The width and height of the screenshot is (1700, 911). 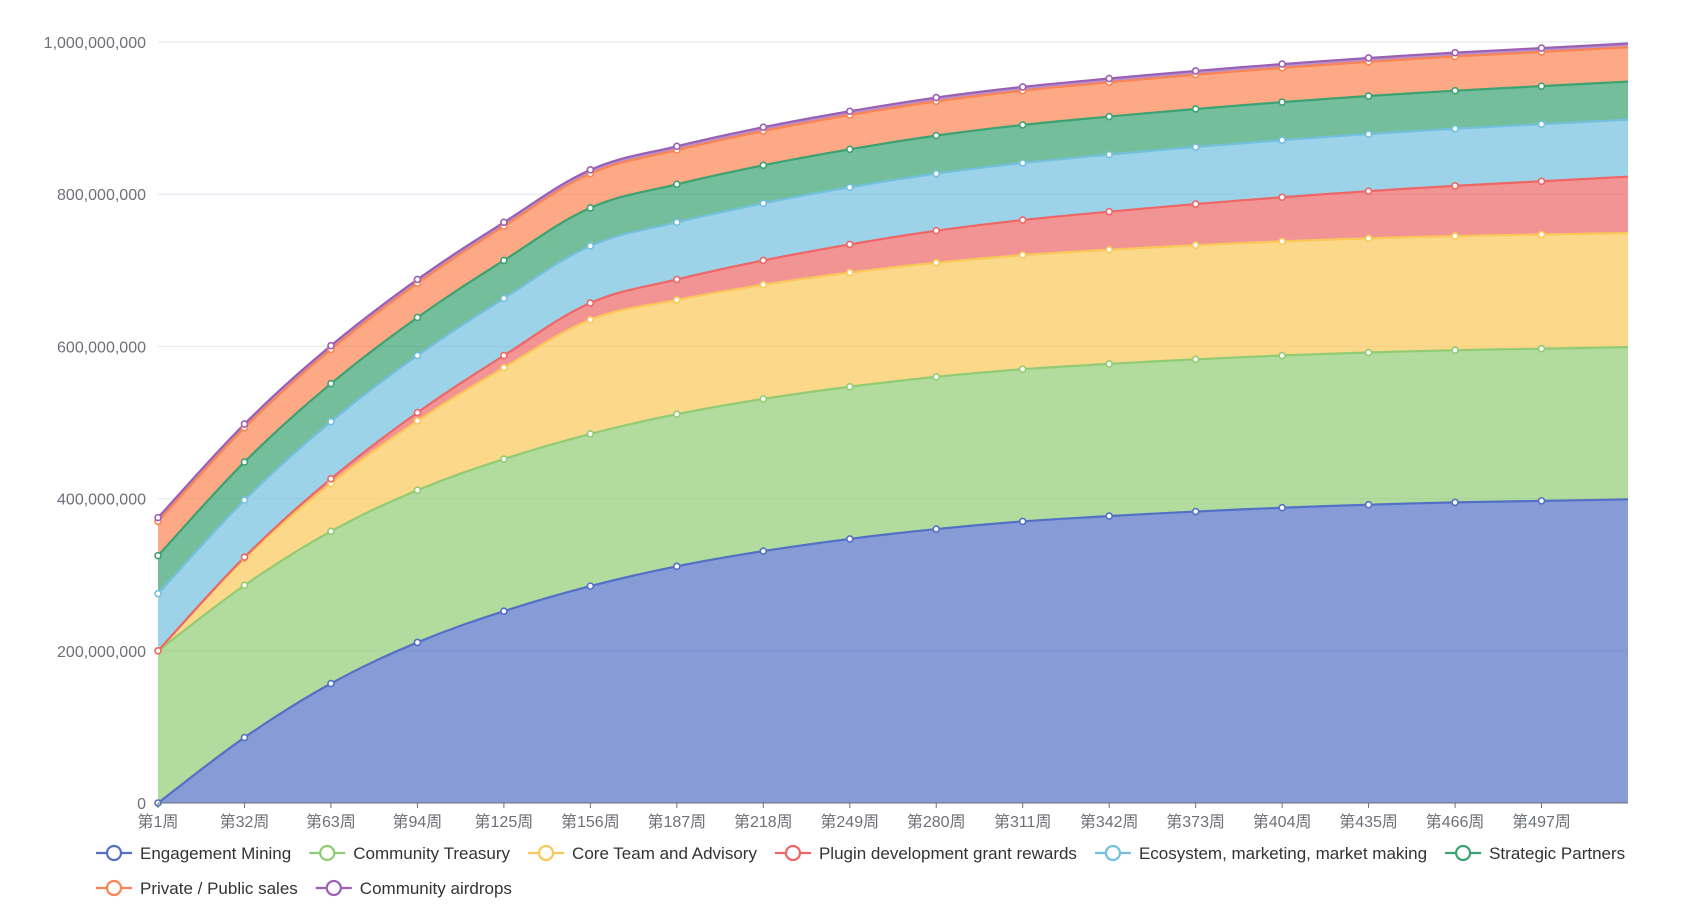 I want to click on legend-item-engagement-mining: Engagement Mining, so click(x=193, y=853).